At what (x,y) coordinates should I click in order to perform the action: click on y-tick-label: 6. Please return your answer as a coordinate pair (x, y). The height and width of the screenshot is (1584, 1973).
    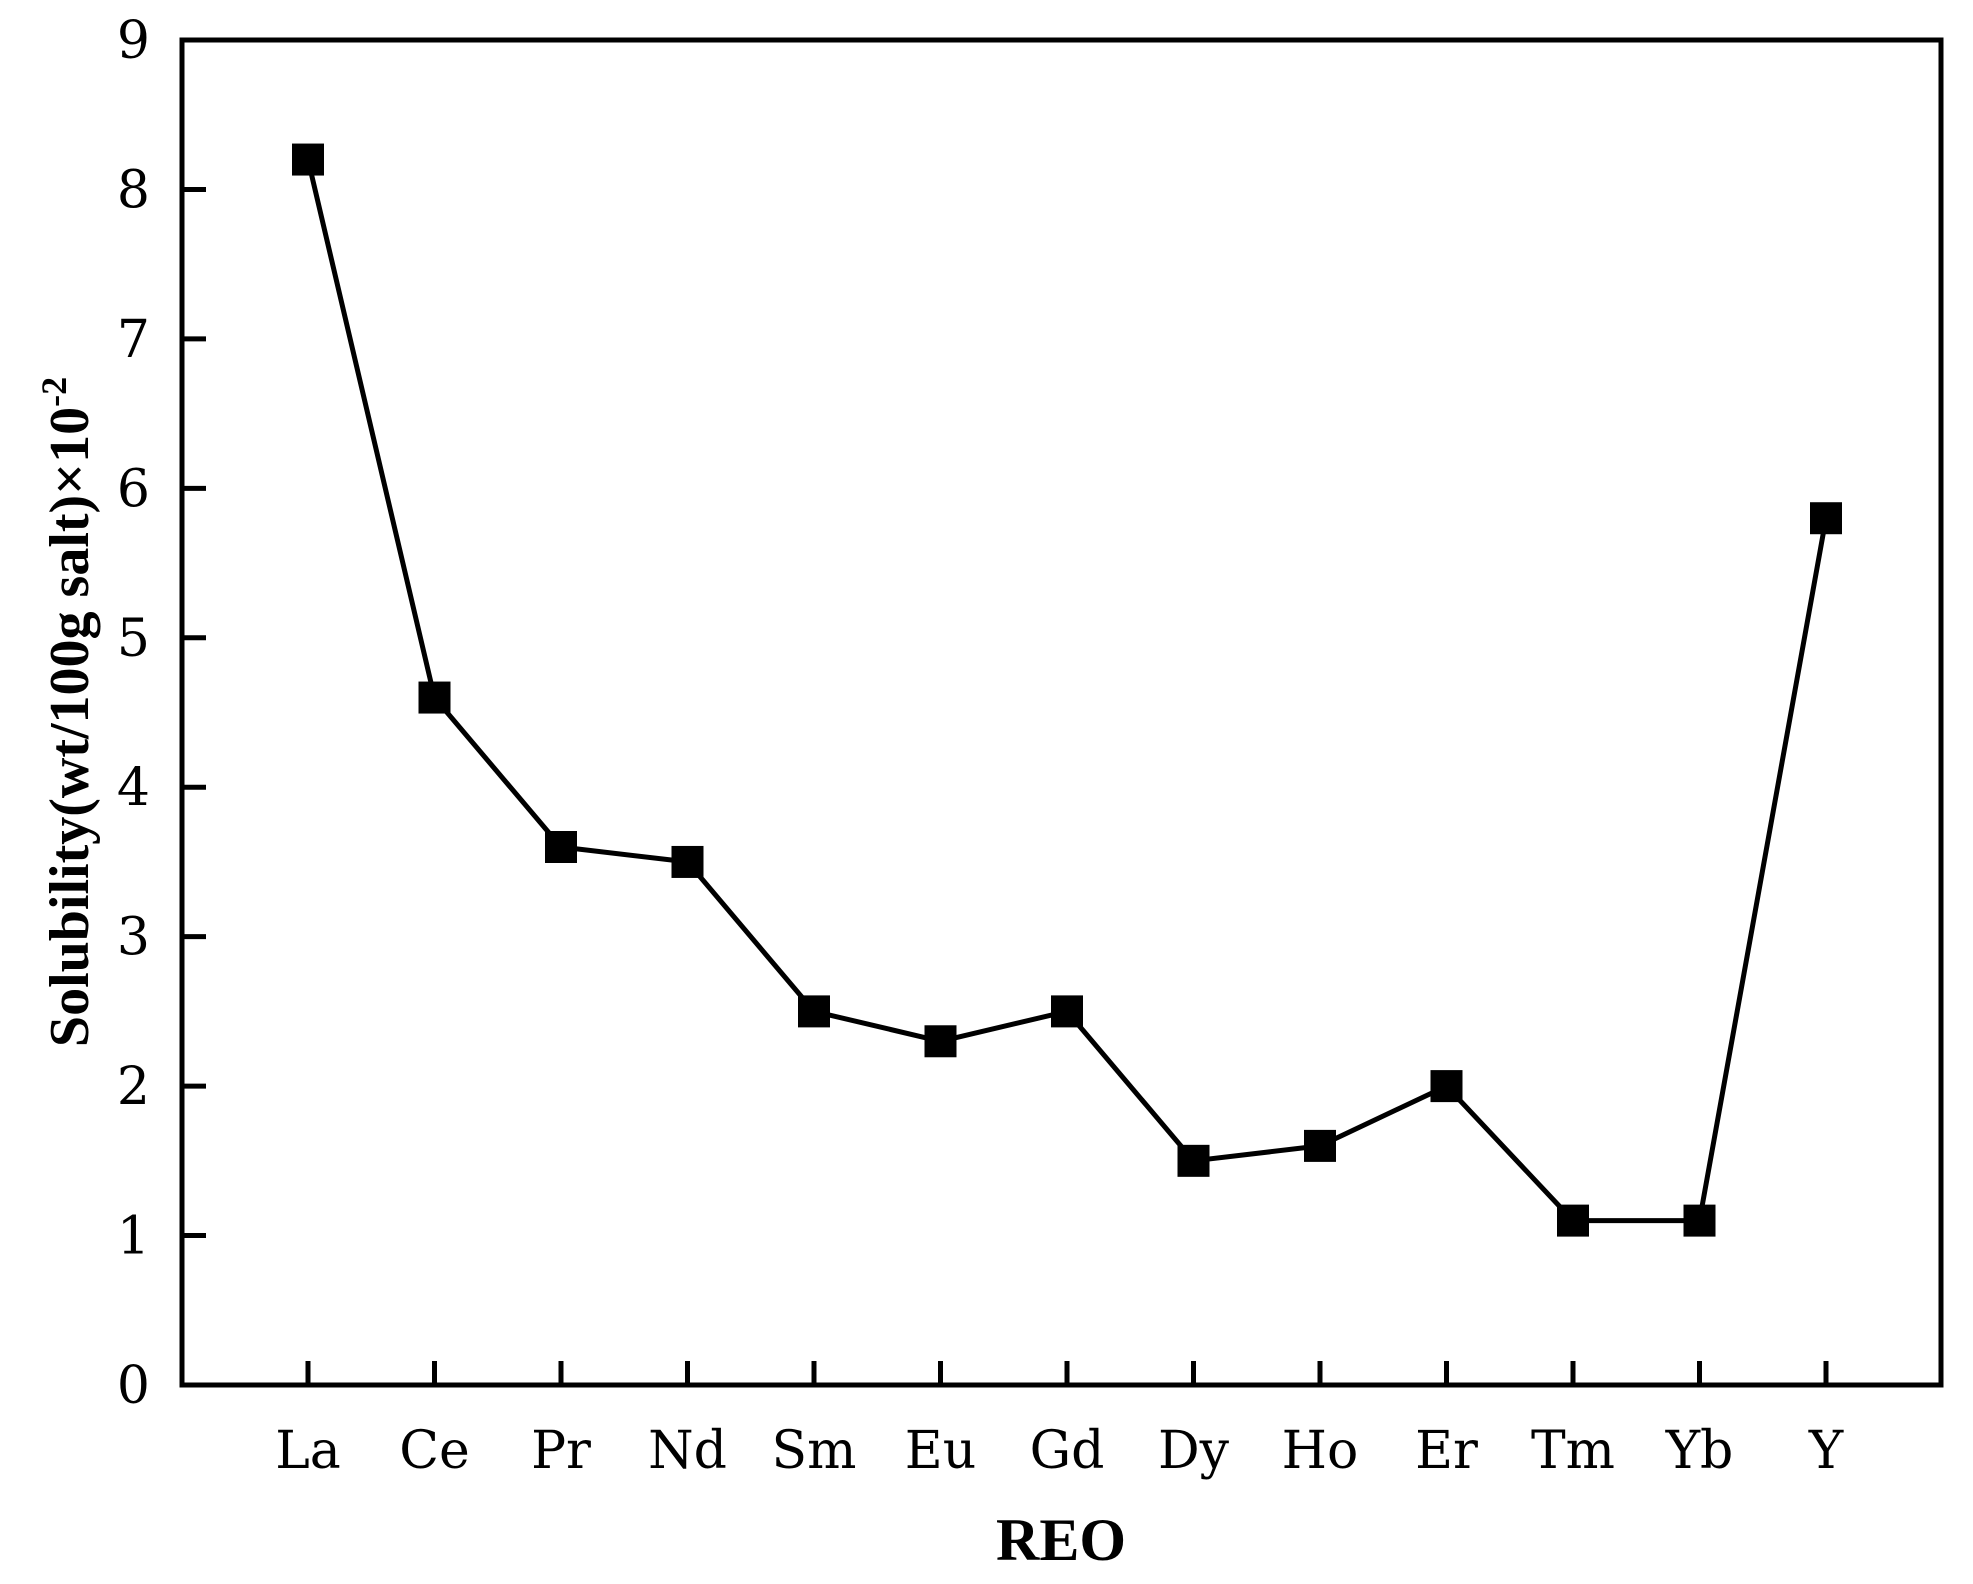
    Looking at the image, I should click on (133, 489).